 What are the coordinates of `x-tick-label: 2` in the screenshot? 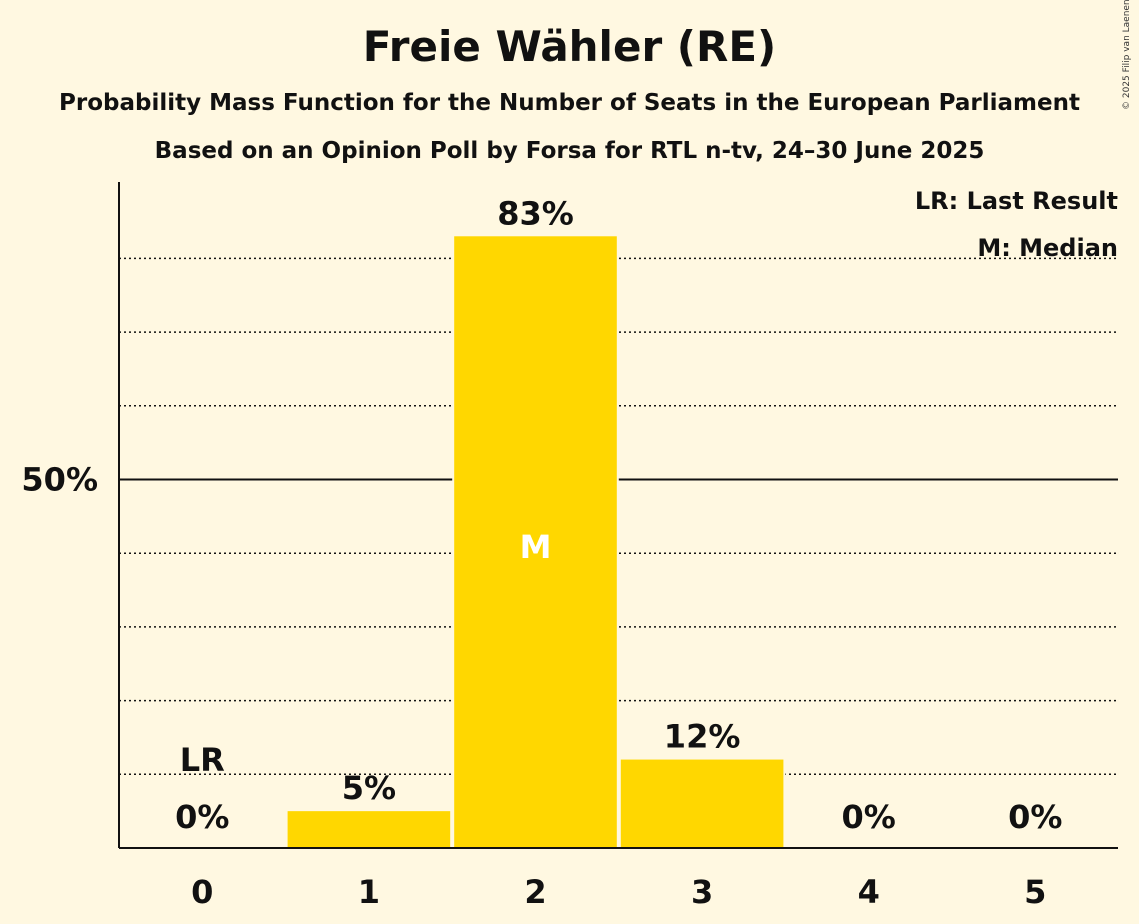 It's located at (535, 892).